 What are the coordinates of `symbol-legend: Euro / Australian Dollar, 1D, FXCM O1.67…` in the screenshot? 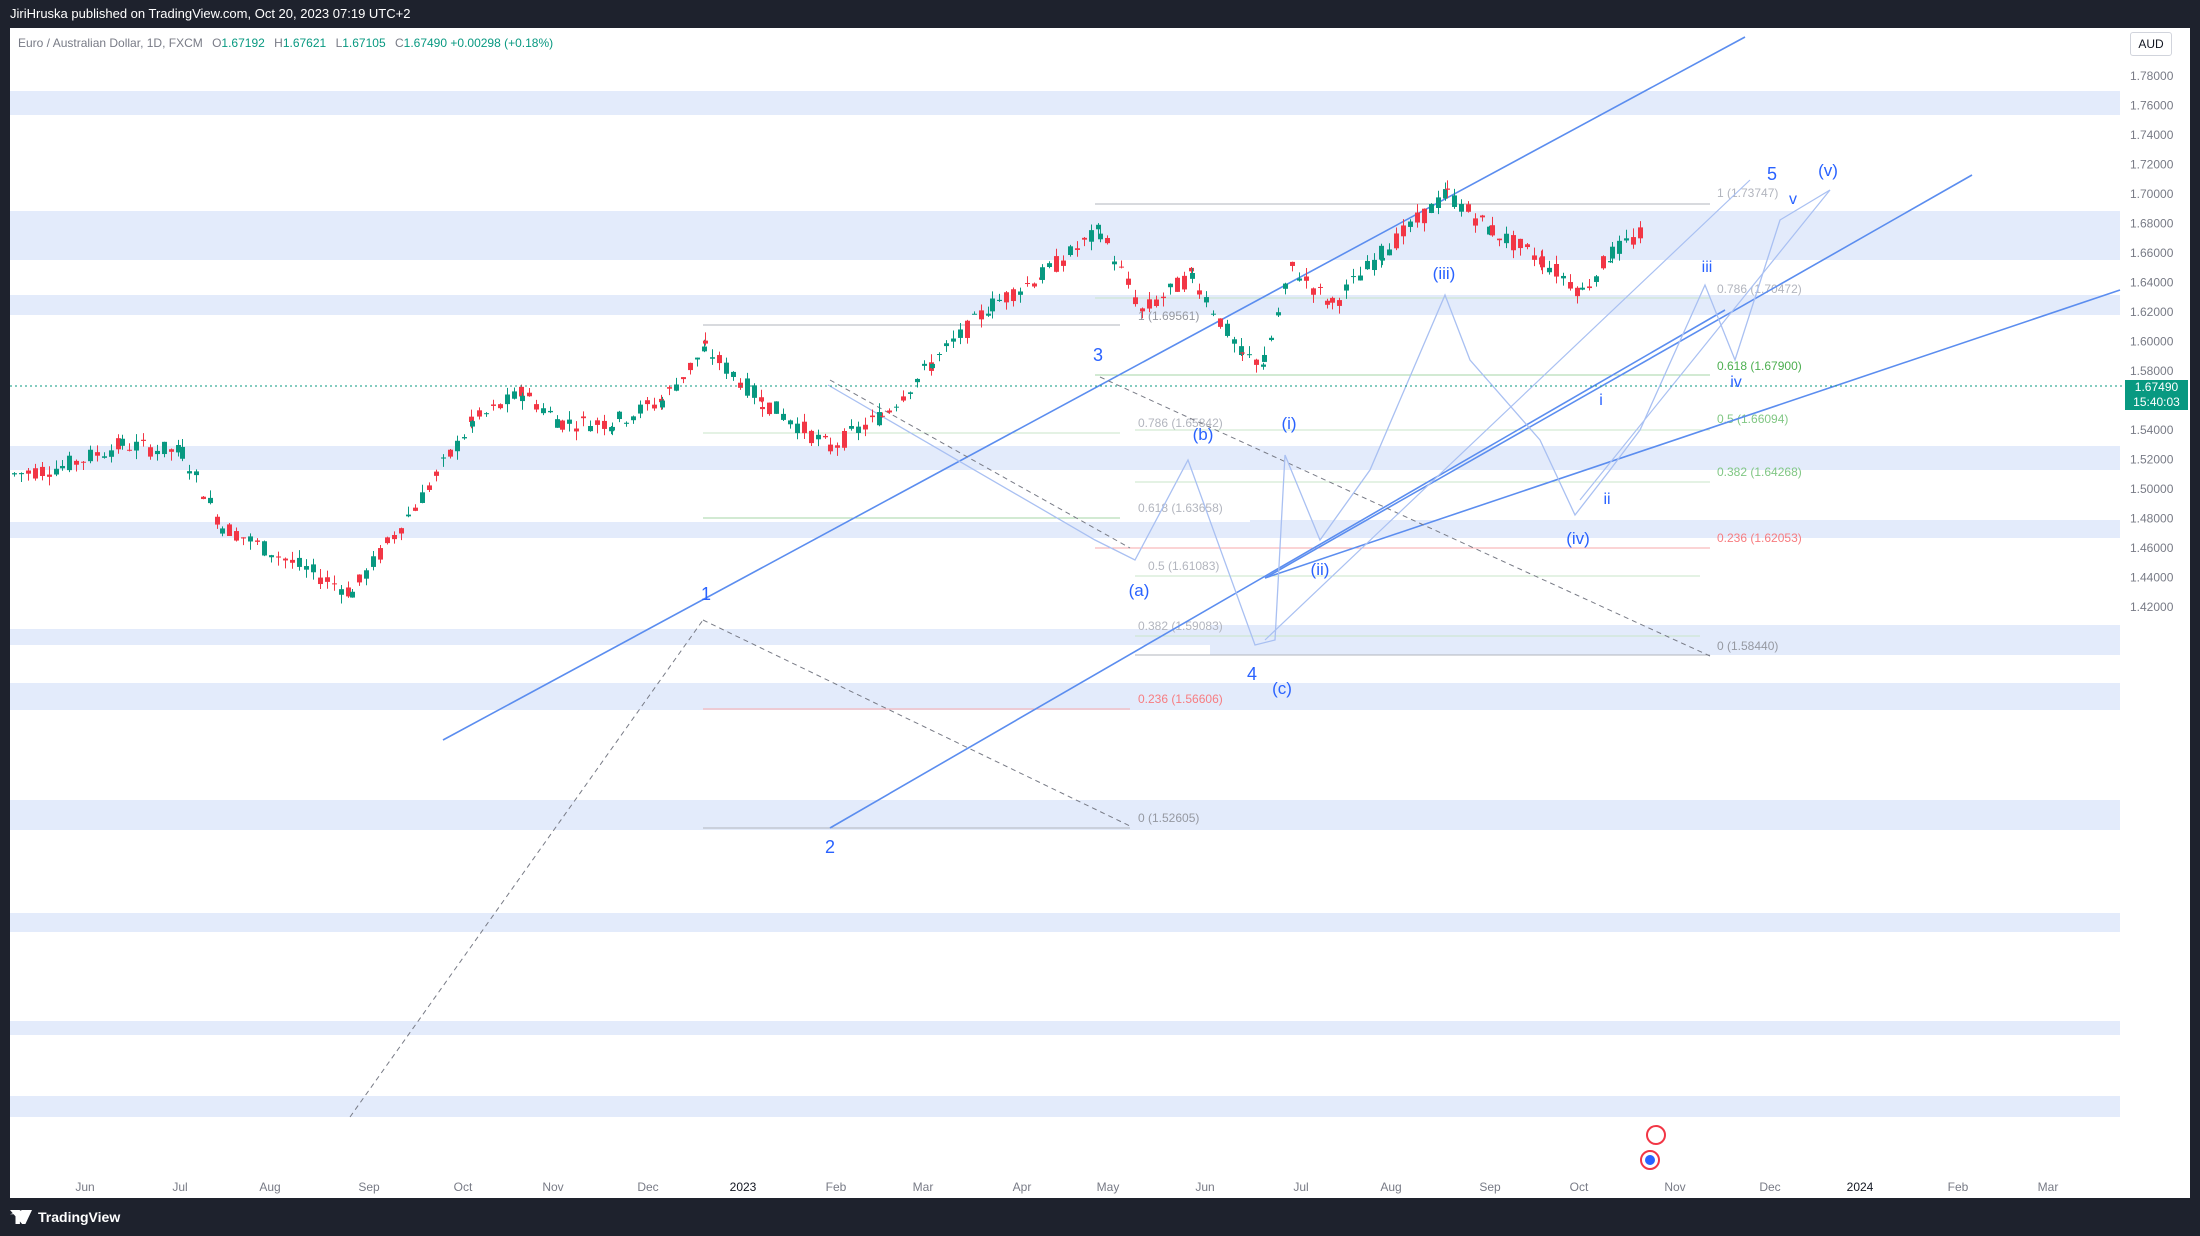 It's located at (286, 43).